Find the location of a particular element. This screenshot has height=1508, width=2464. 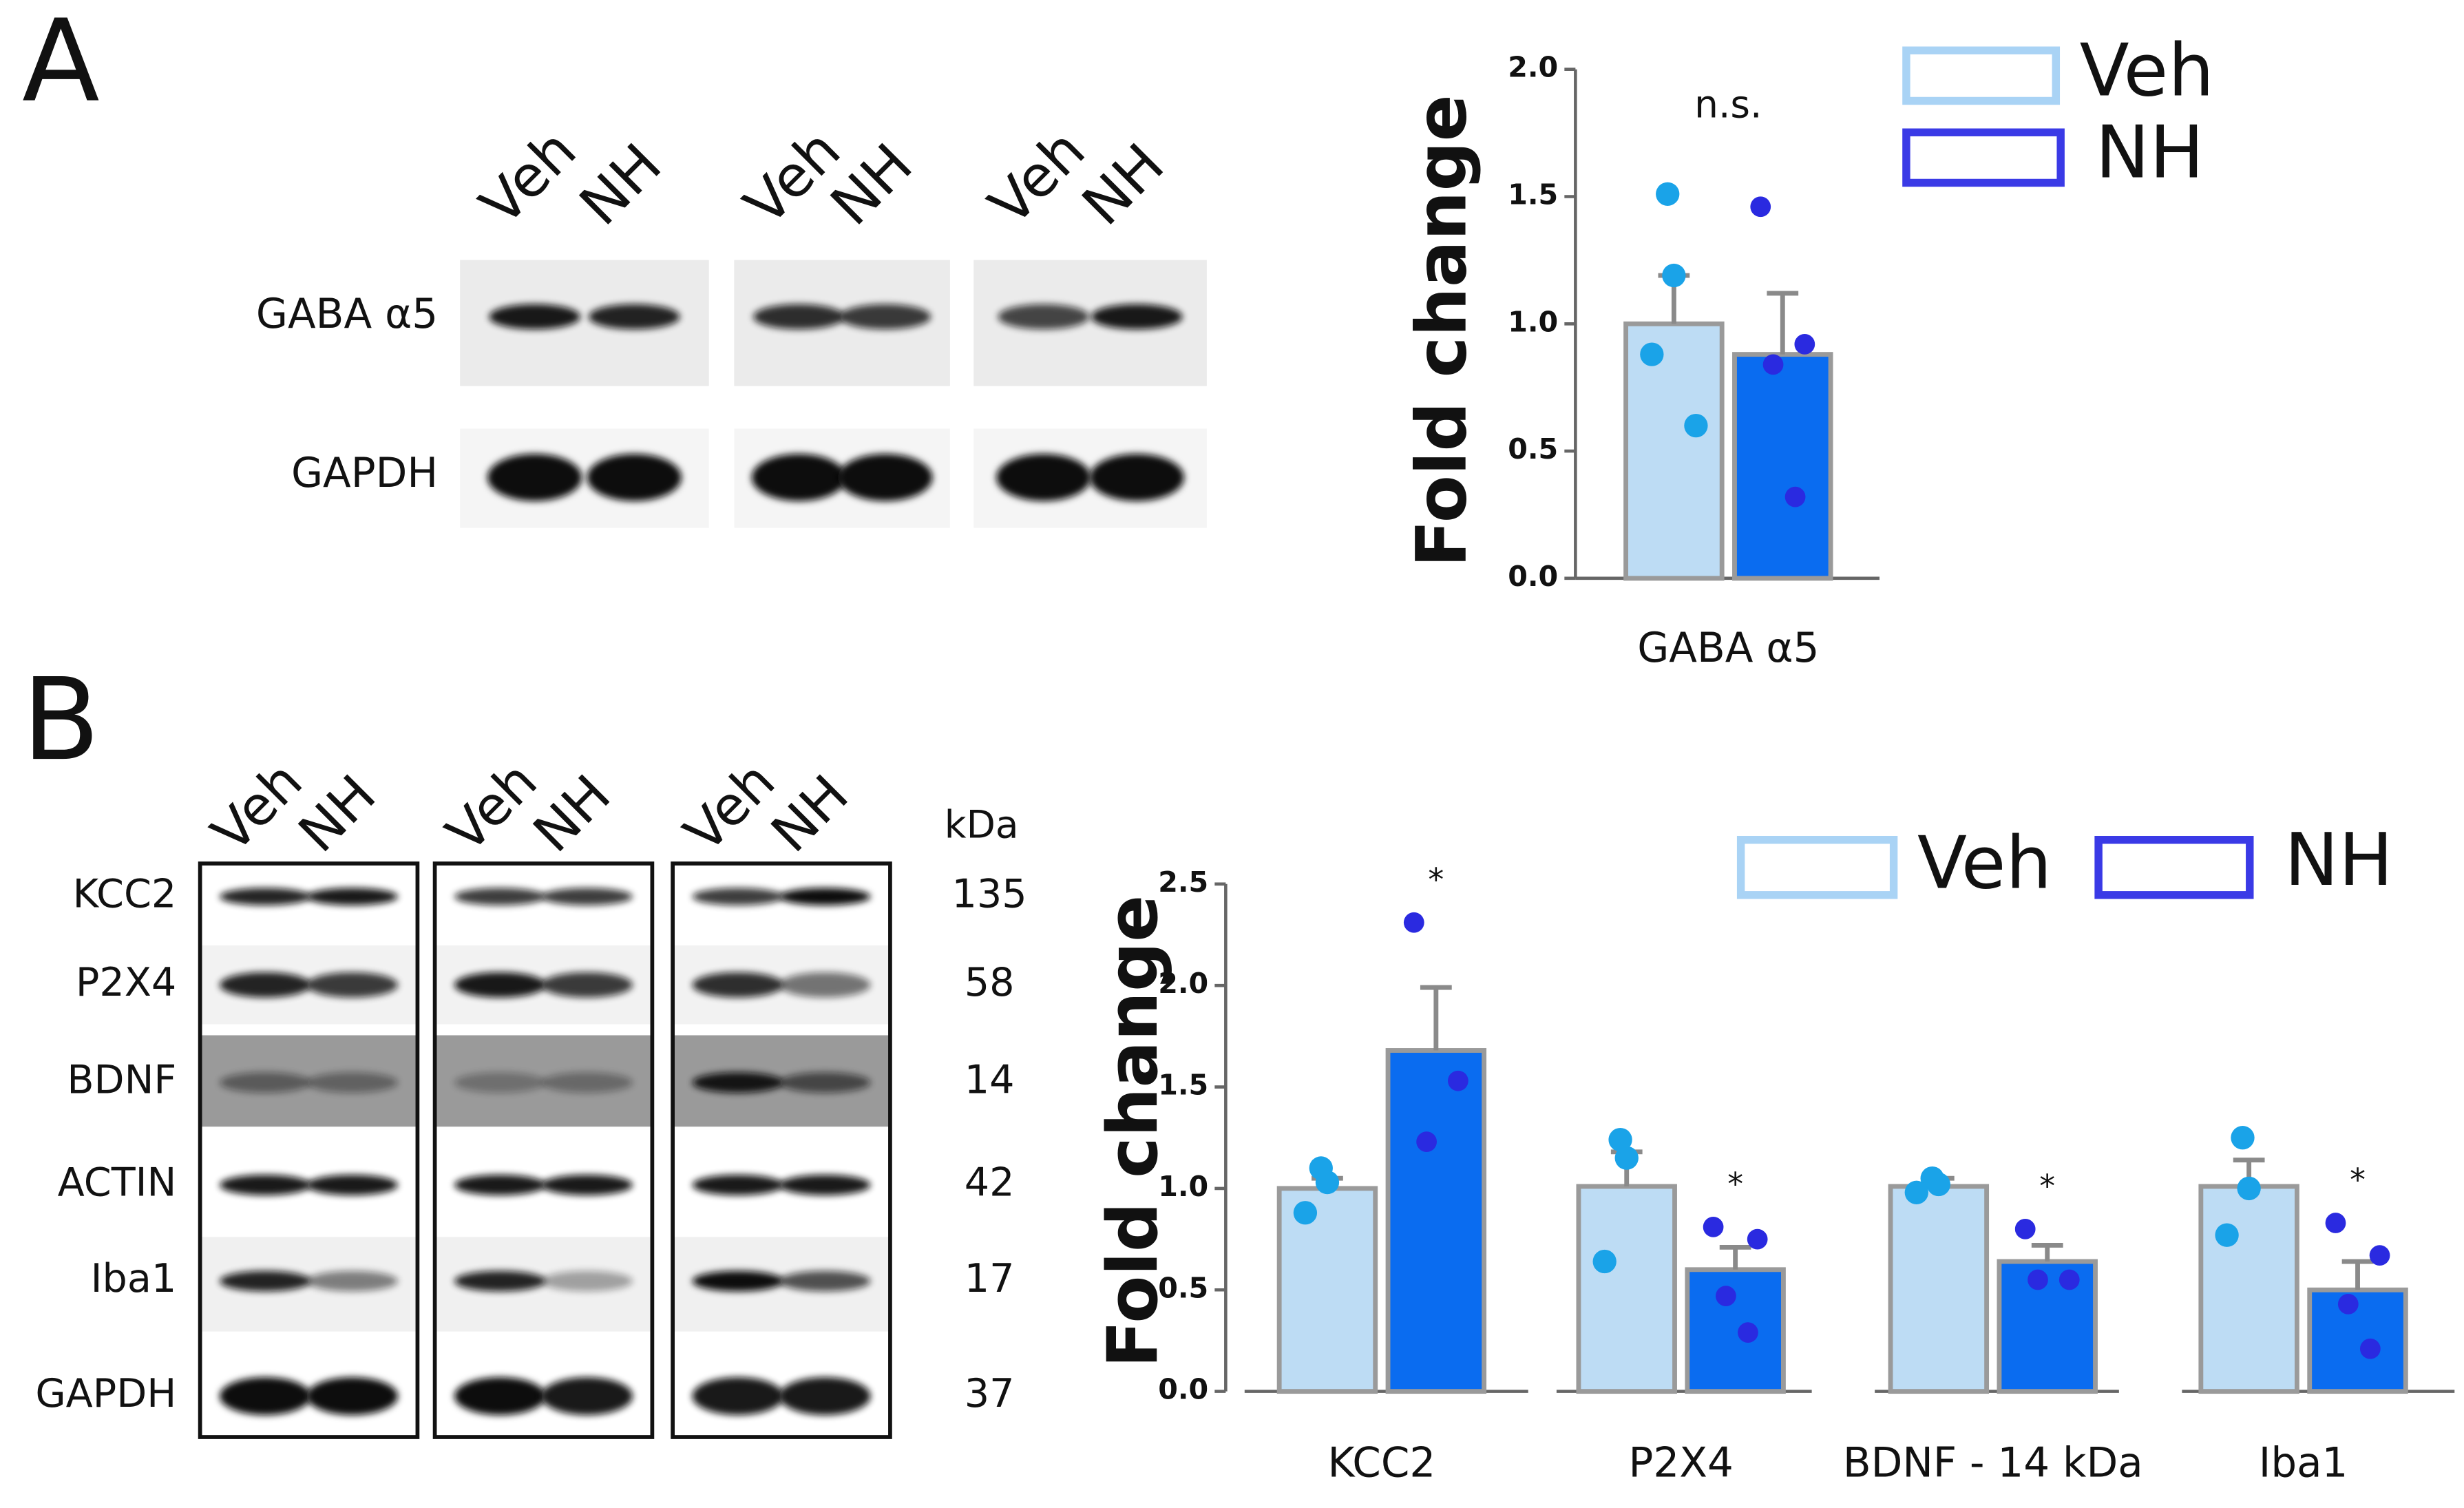

panel-label: A is located at coordinates (61, 63).